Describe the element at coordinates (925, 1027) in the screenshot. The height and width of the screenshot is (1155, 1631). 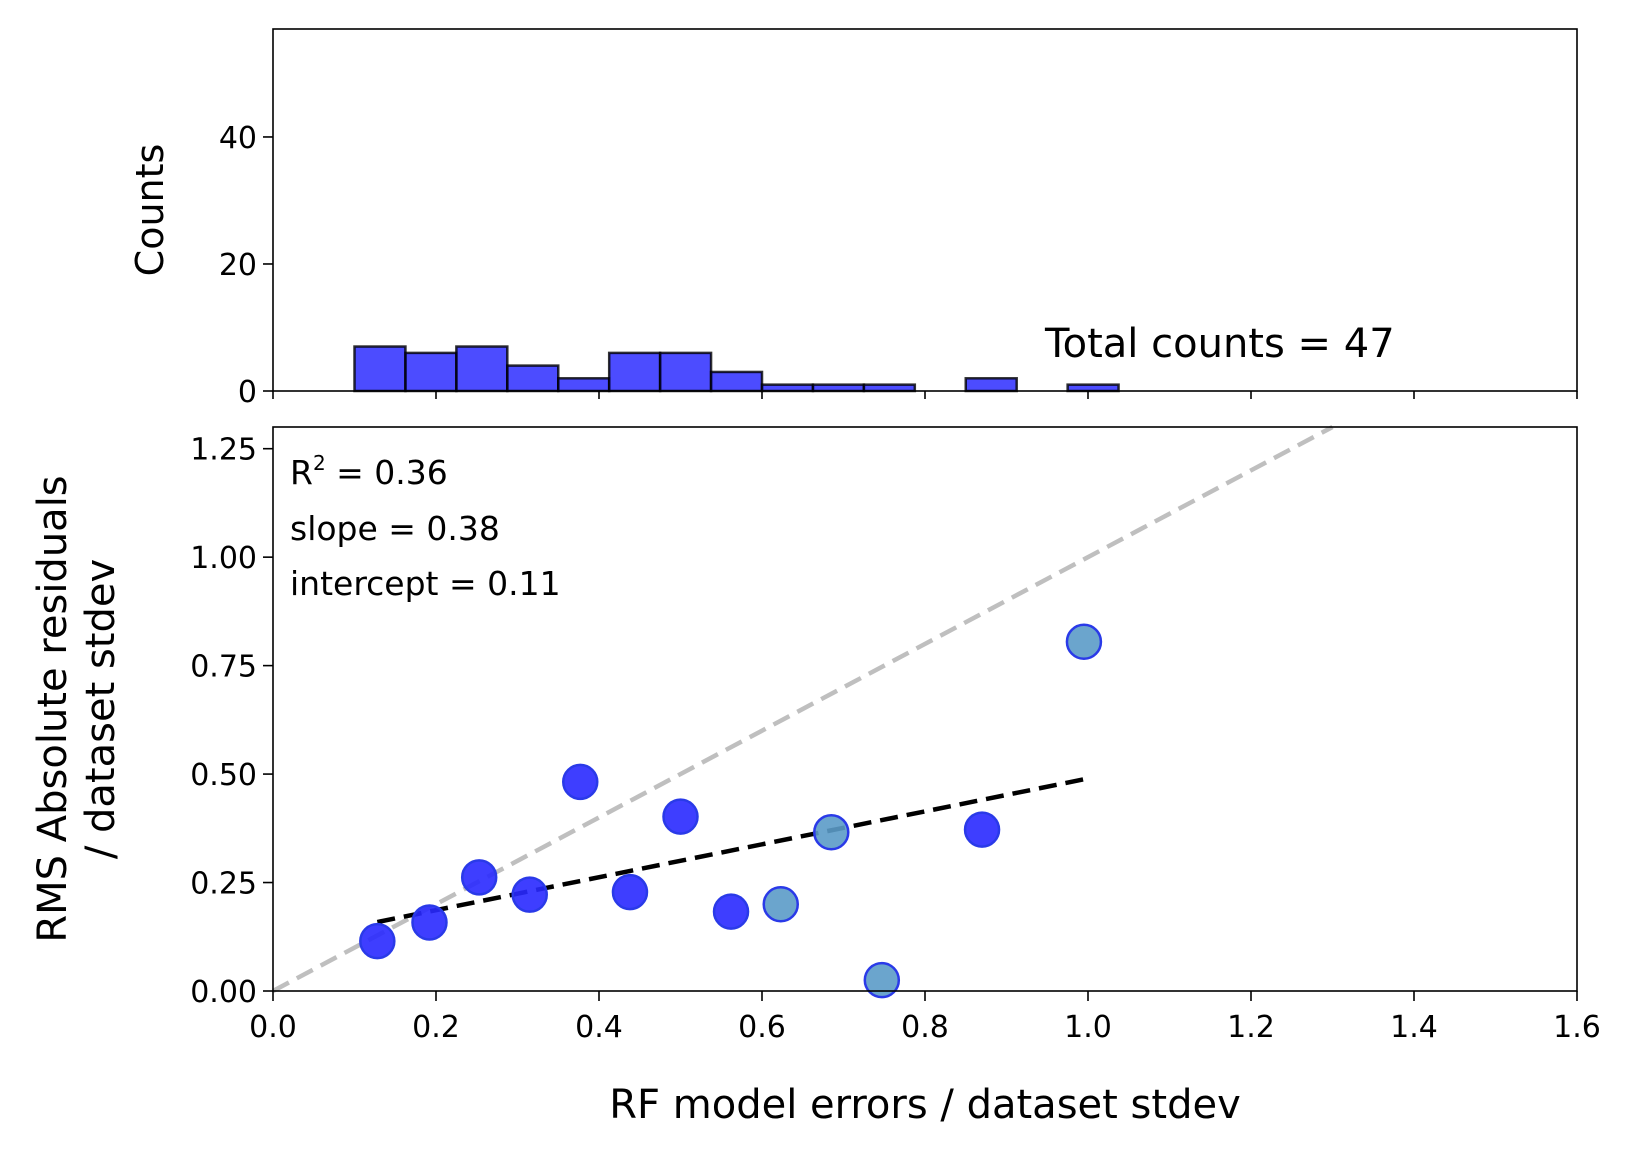
I see `scatter-x-tick-label: 0.8` at that location.